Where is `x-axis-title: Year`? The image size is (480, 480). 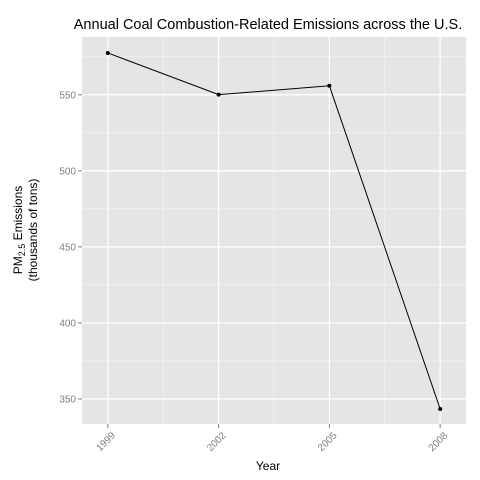 x-axis-title: Year is located at coordinates (268, 466).